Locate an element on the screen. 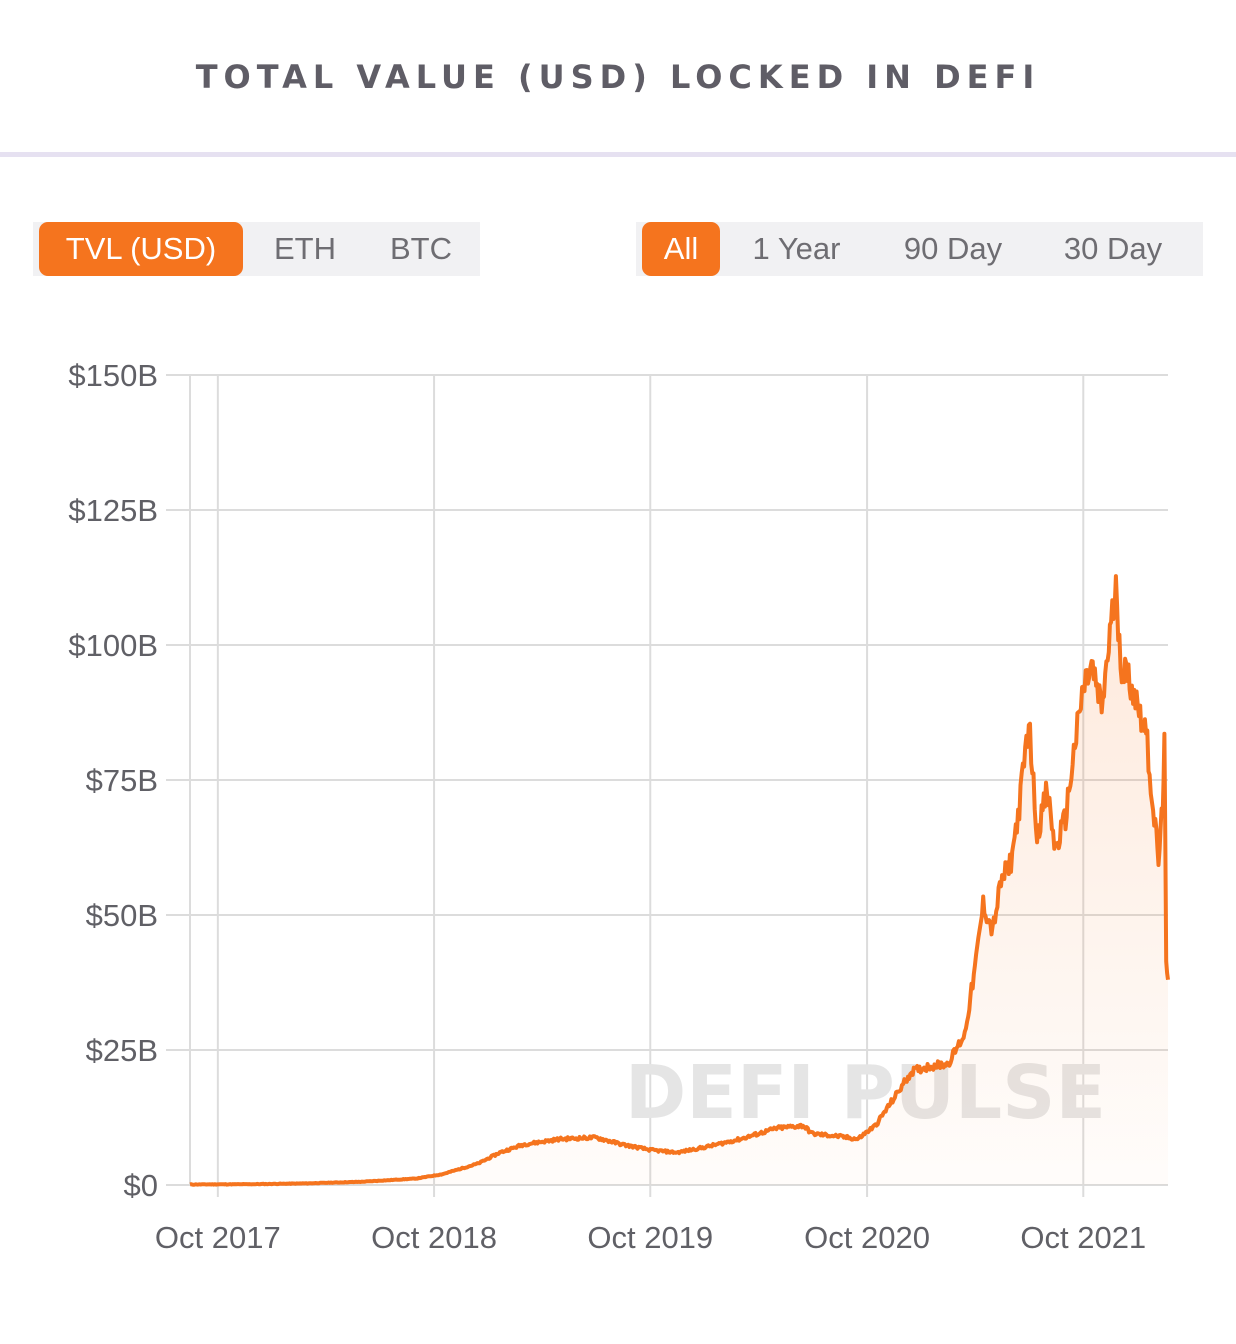  y-tick-label: $25B is located at coordinates (122, 1050).